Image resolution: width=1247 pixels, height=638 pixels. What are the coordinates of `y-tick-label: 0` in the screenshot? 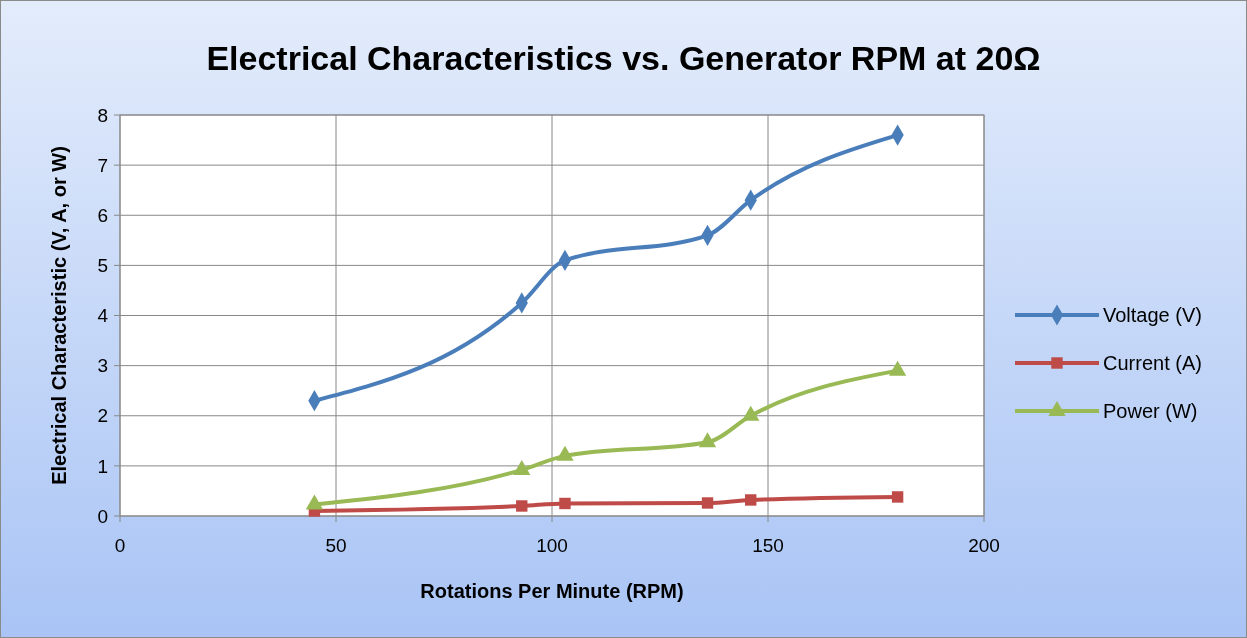 It's located at (102, 516).